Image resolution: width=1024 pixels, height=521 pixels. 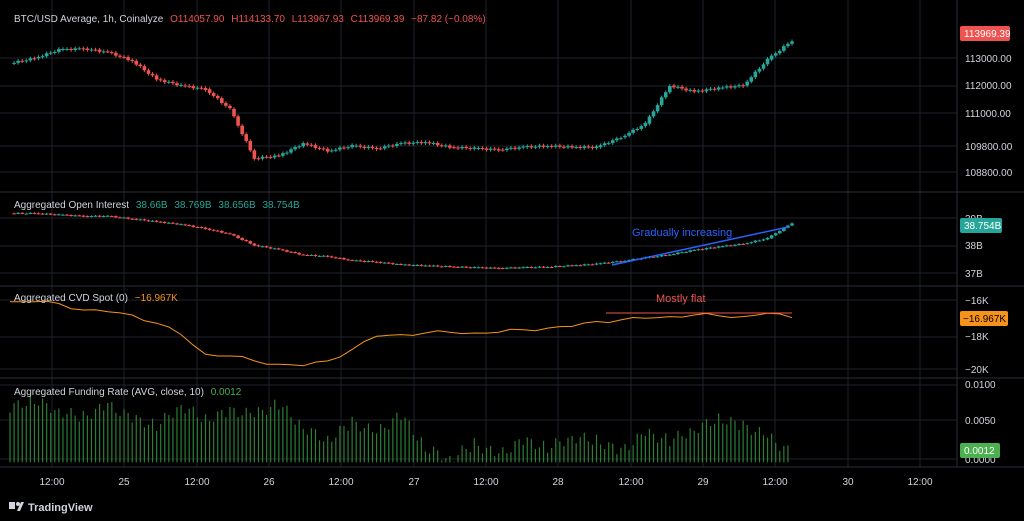 I want to click on funding-scale: 0.0100 0.0050 0.0000, so click(x=980, y=423).